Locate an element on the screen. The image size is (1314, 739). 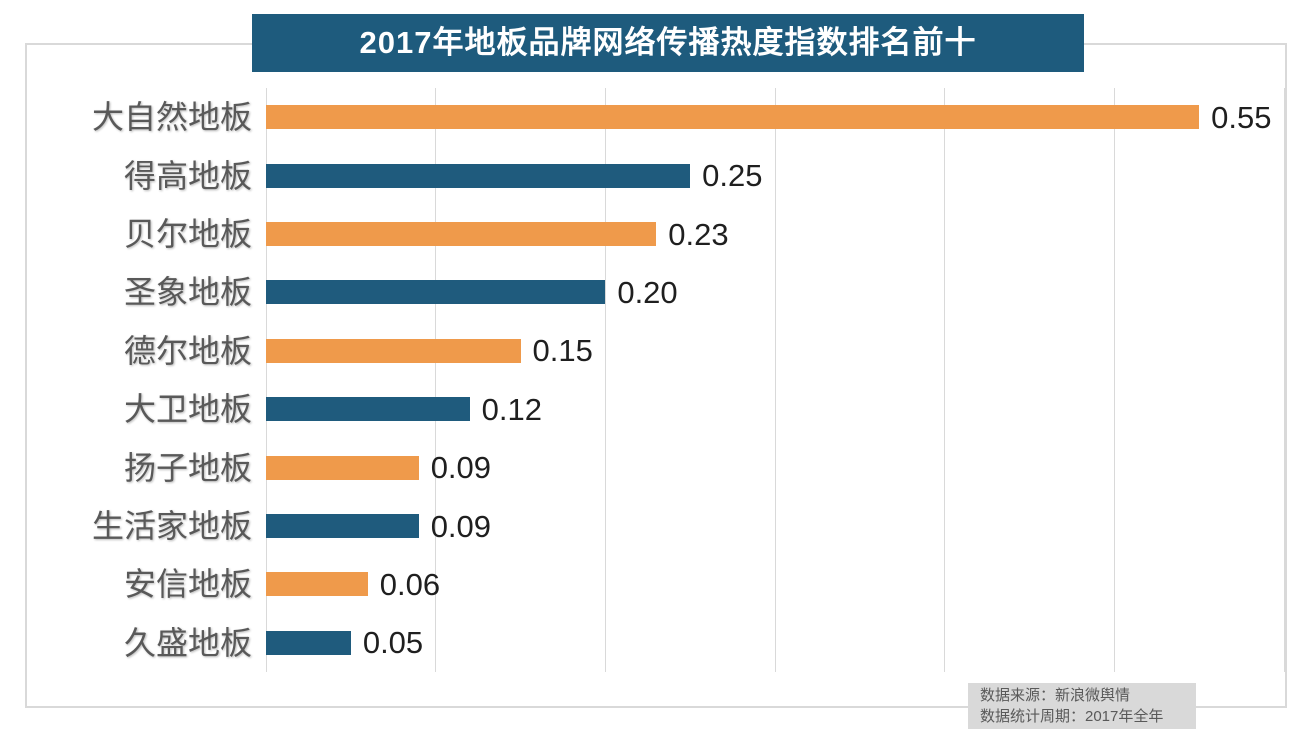
category-label: 德尔地板 is located at coordinates (187, 350).